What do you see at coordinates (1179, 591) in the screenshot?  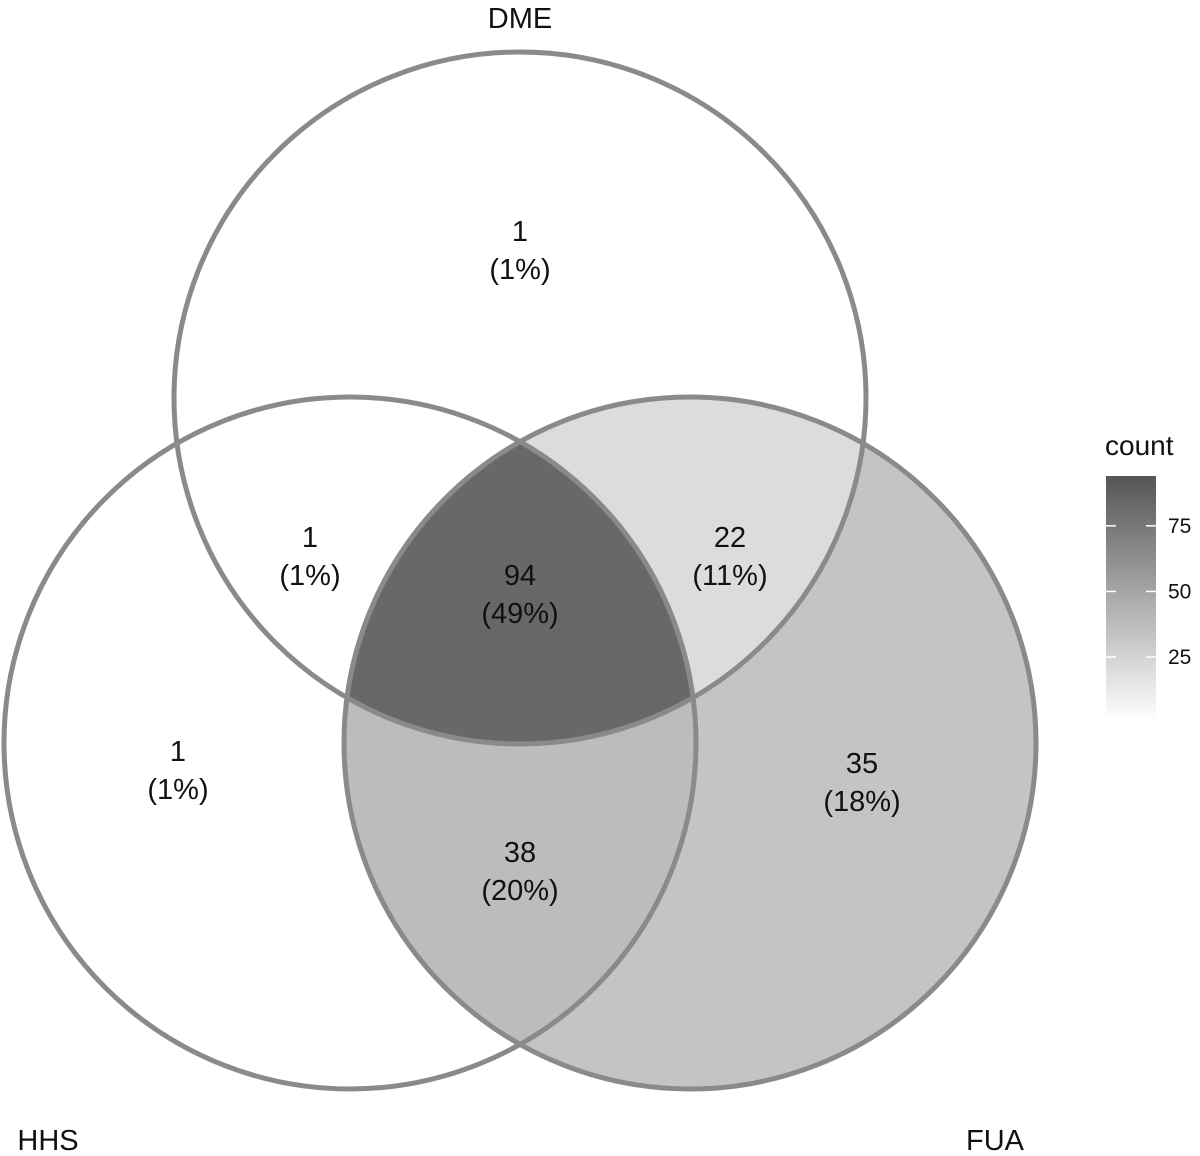 I see `legend-tick-label: 50` at bounding box center [1179, 591].